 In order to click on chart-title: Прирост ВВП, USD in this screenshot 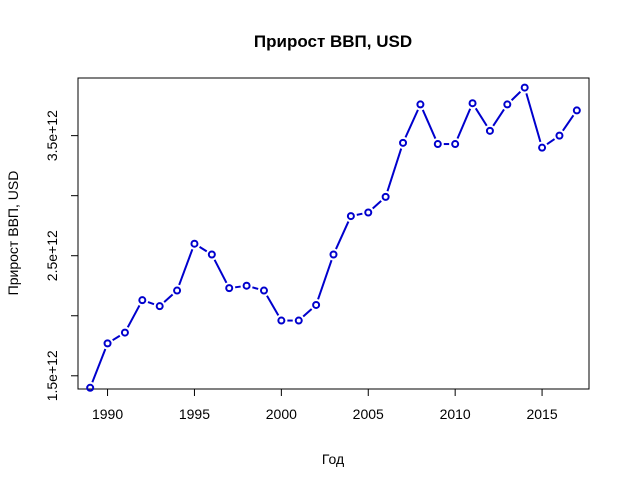, I will do `click(333, 41)`.